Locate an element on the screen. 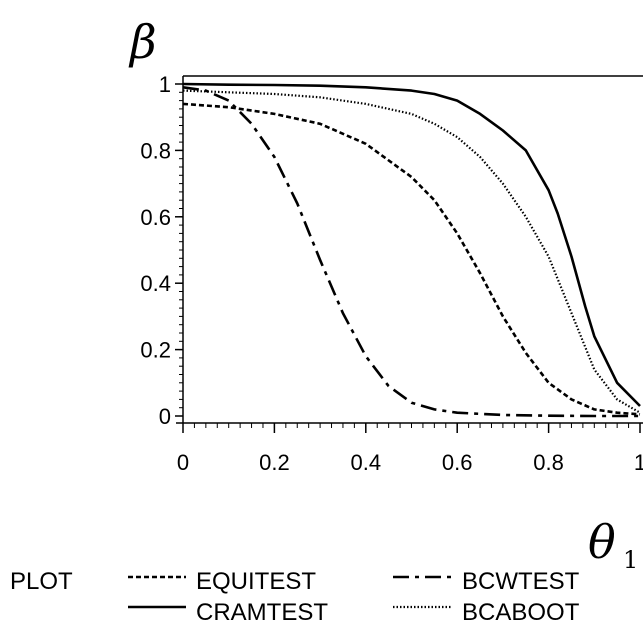 The image size is (643, 630). legend-label-equitest: EQUITEST is located at coordinates (256, 581).